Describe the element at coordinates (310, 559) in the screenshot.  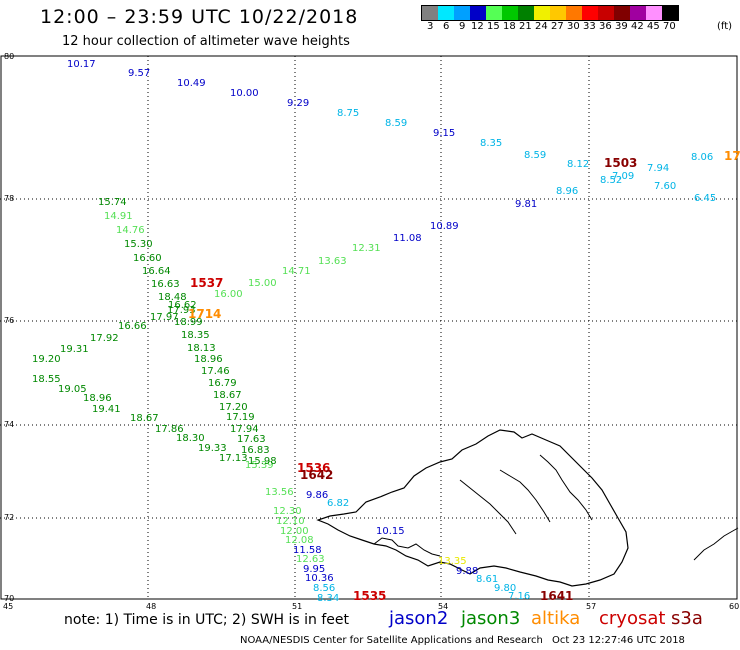
I see `wave-height-label: 12.63` at that location.